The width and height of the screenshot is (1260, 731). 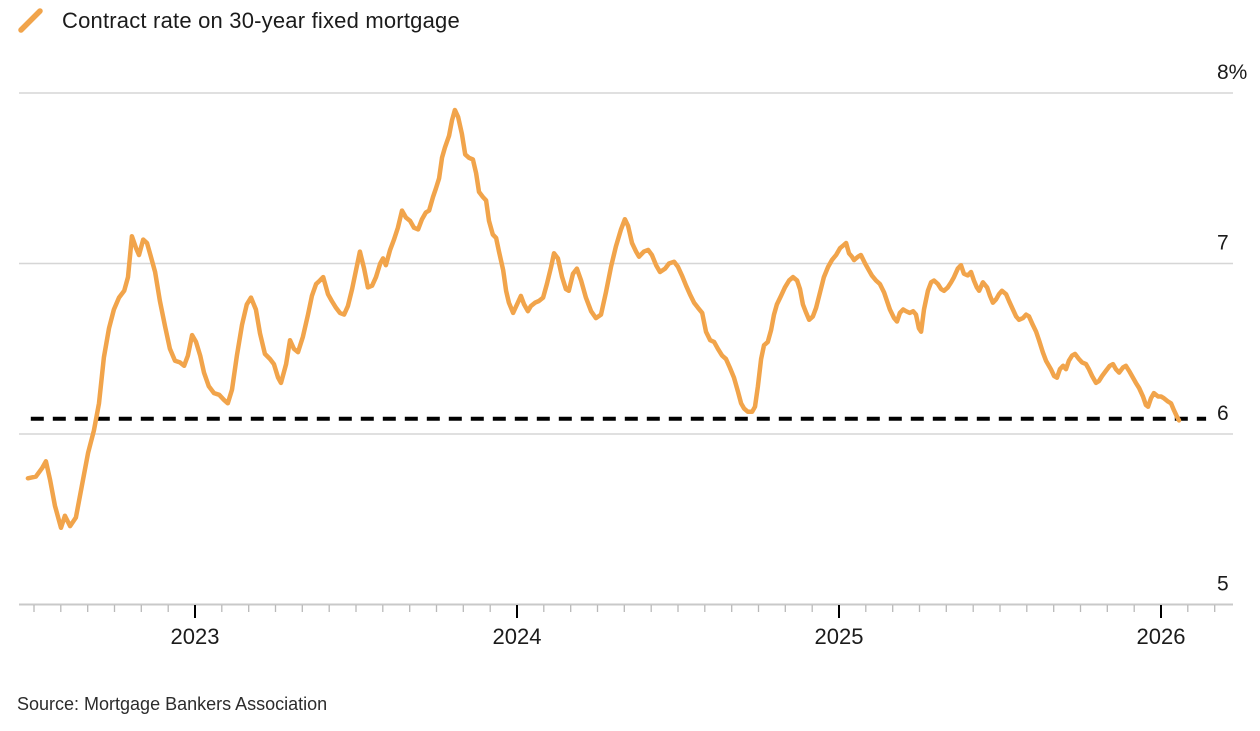 I want to click on series-swatch-icon, so click(x=30, y=20).